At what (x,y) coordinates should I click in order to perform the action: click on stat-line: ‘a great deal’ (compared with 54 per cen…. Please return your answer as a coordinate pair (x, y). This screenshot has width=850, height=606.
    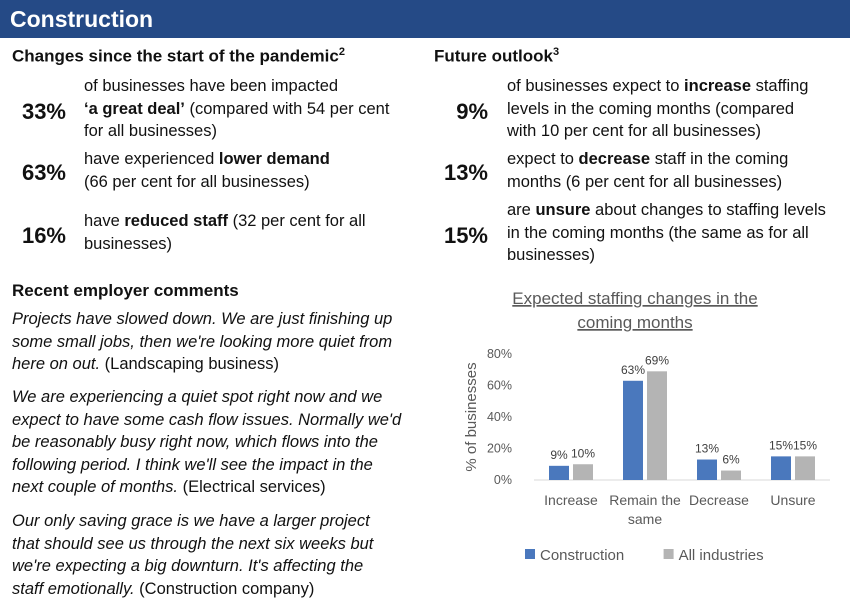
    Looking at the image, I should click on (236, 109).